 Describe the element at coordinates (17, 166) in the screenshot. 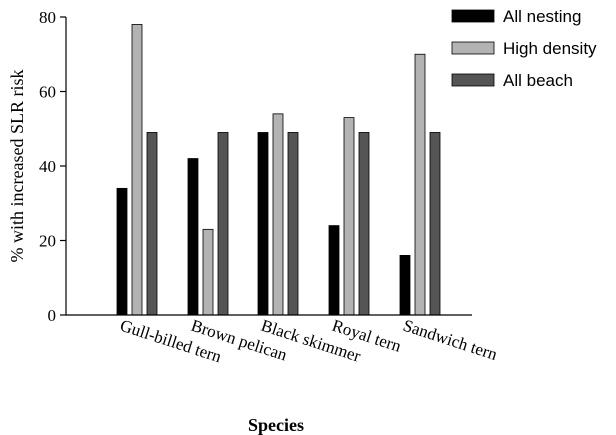

I see `y-axis-title: % with increased SLR risk` at that location.